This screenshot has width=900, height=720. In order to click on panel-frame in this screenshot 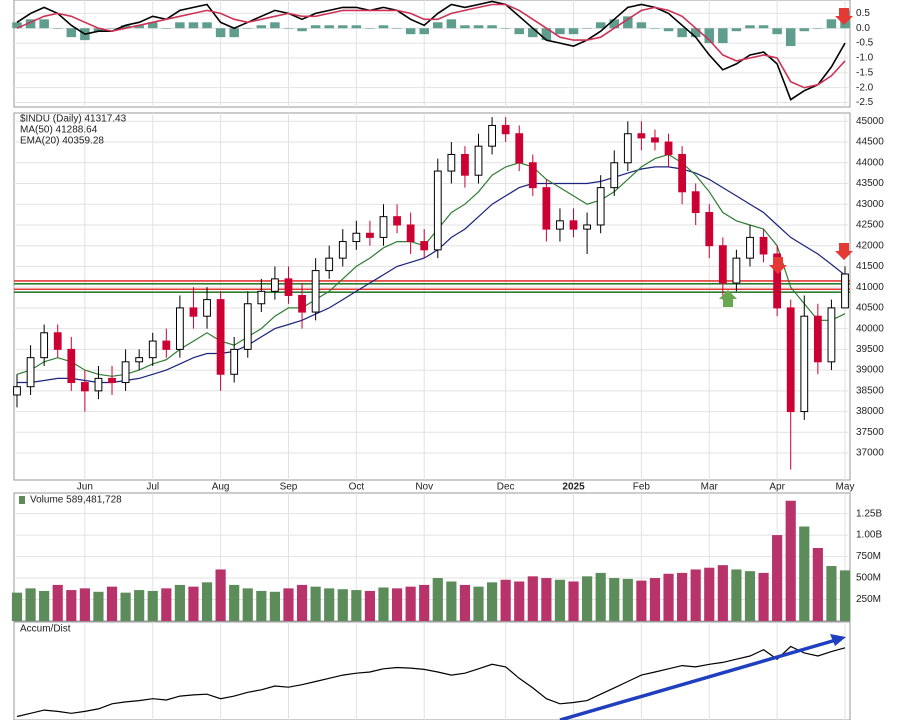, I will do `click(432, 54)`.